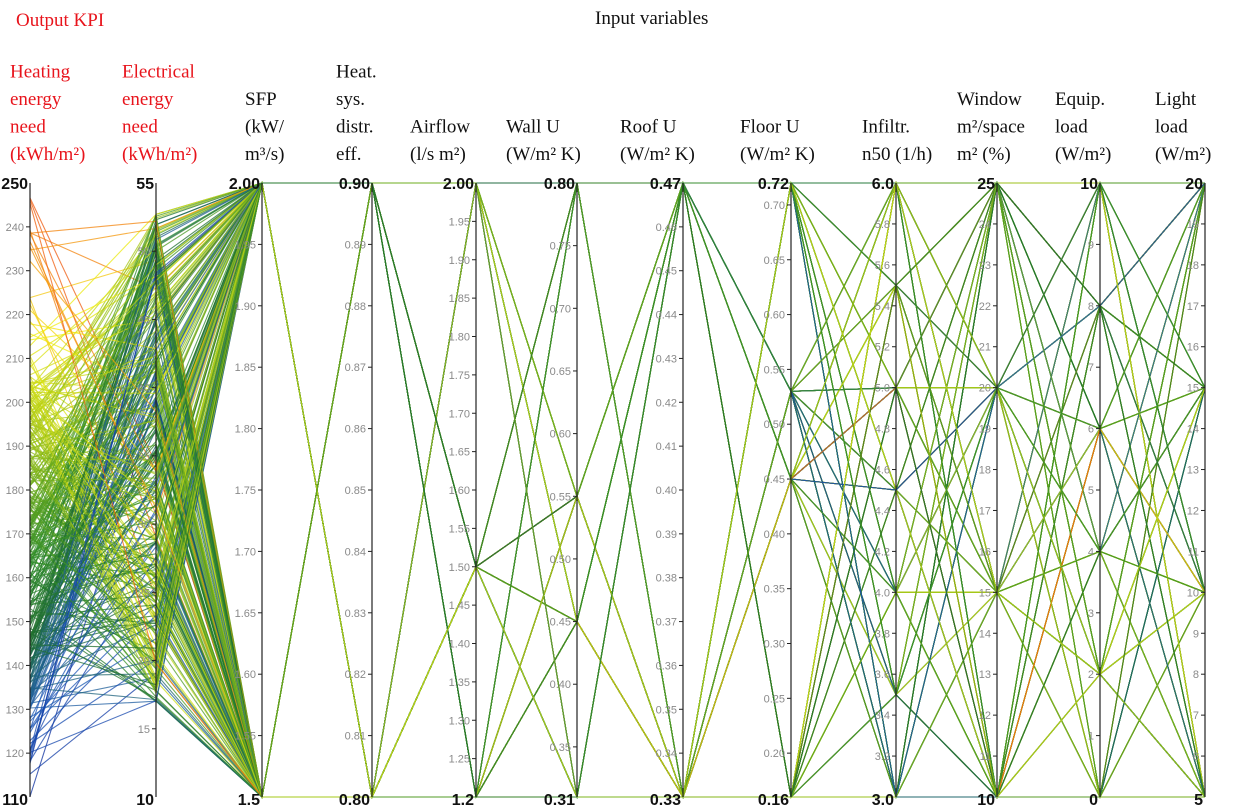 The height and width of the screenshot is (812, 1235). Describe the element at coordinates (15, 228) in the screenshot. I see `tick-label: 240` at that location.